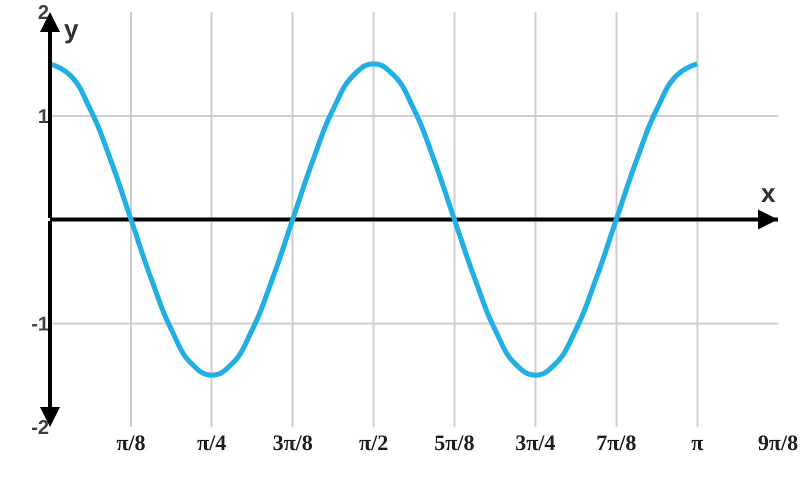 Image resolution: width=800 pixels, height=487 pixels. What do you see at coordinates (697, 442) in the screenshot?
I see `x-tick-label: π` at bounding box center [697, 442].